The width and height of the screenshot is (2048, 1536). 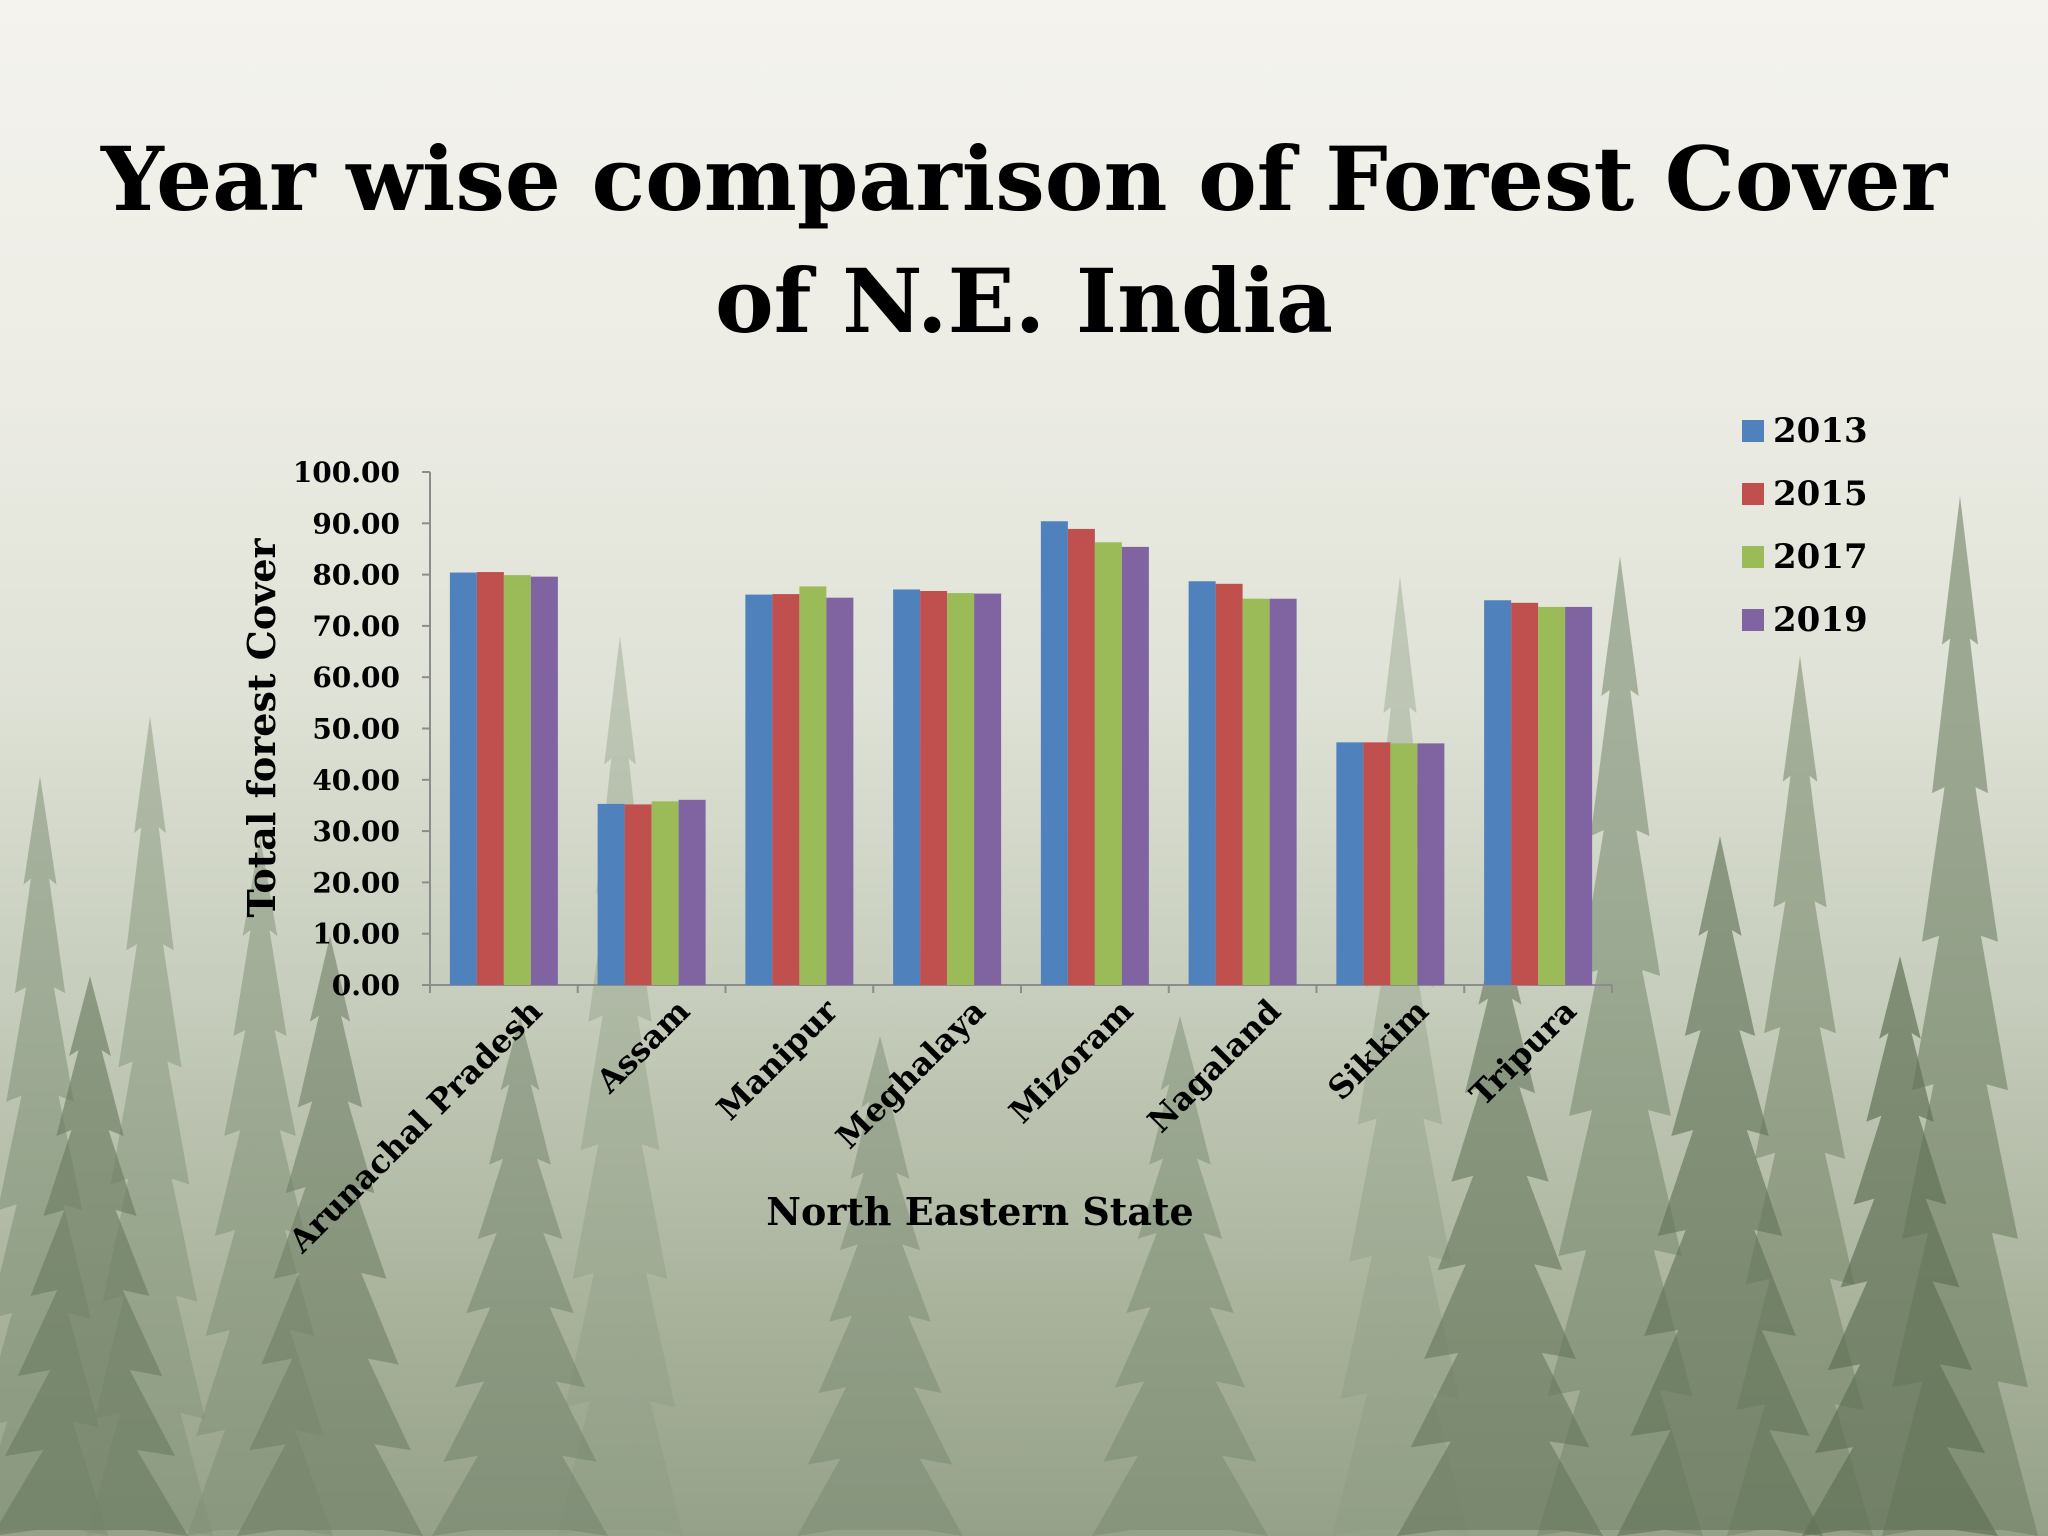 What do you see at coordinates (415, 1126) in the screenshot?
I see `x-tick-label: Arunachal Pradesh` at bounding box center [415, 1126].